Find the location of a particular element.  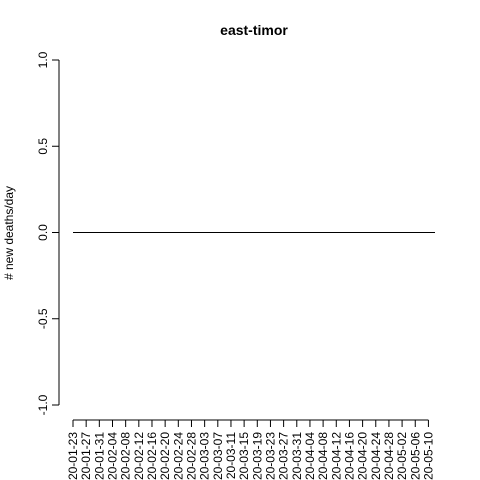

x-tick-label: 20-04-08 is located at coordinates (323, 456).